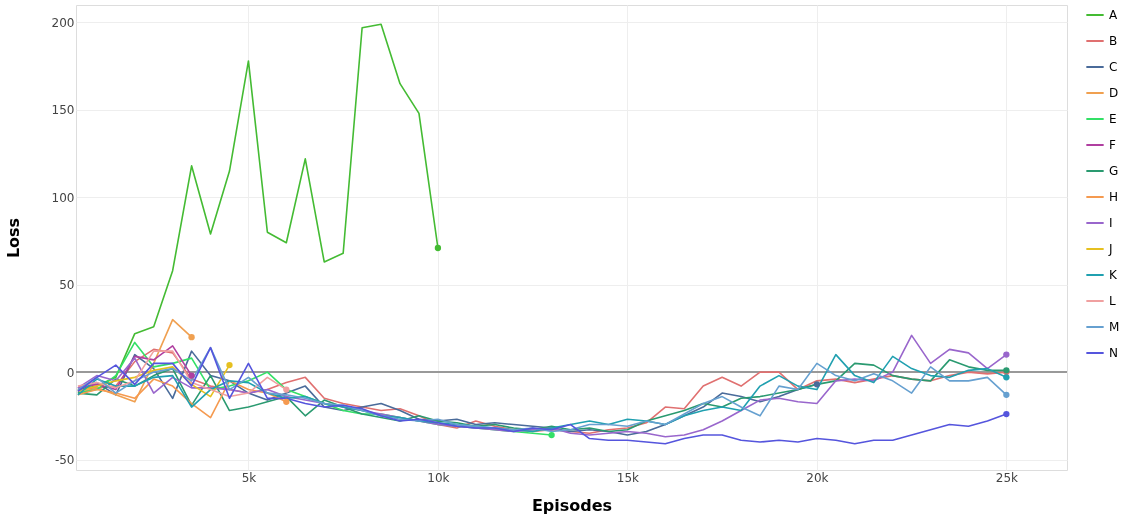 The height and width of the screenshot is (522, 1129). What do you see at coordinates (63, 110) in the screenshot?
I see `y-tick-label: 150` at bounding box center [63, 110].